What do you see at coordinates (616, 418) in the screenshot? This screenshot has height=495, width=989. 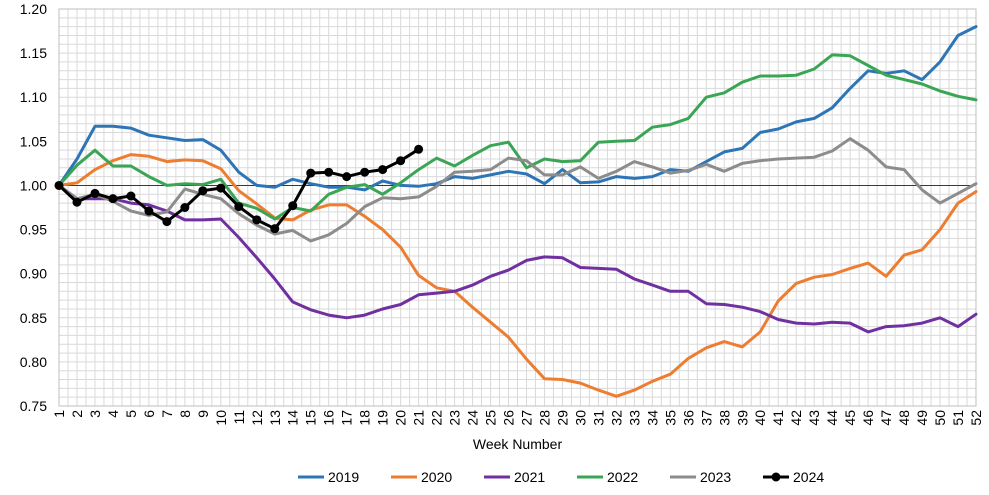 I see `x-tick-label: 32` at bounding box center [616, 418].